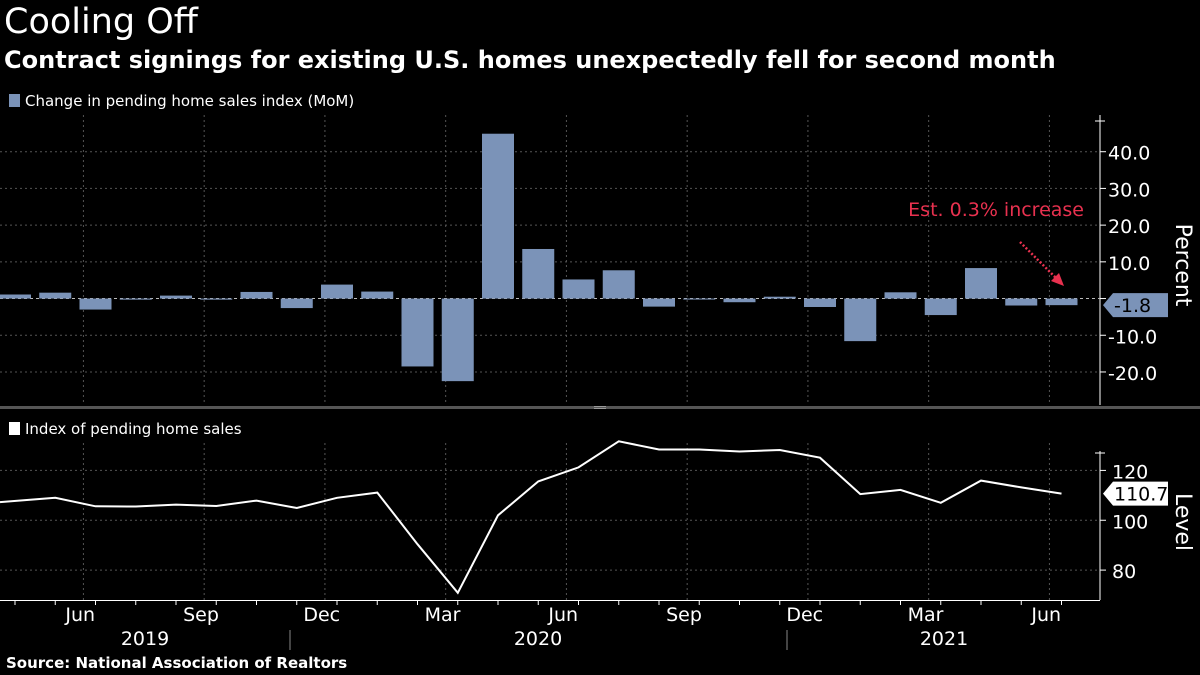  I want to click on y-tick-label-bottom: 100, so click(1130, 522).